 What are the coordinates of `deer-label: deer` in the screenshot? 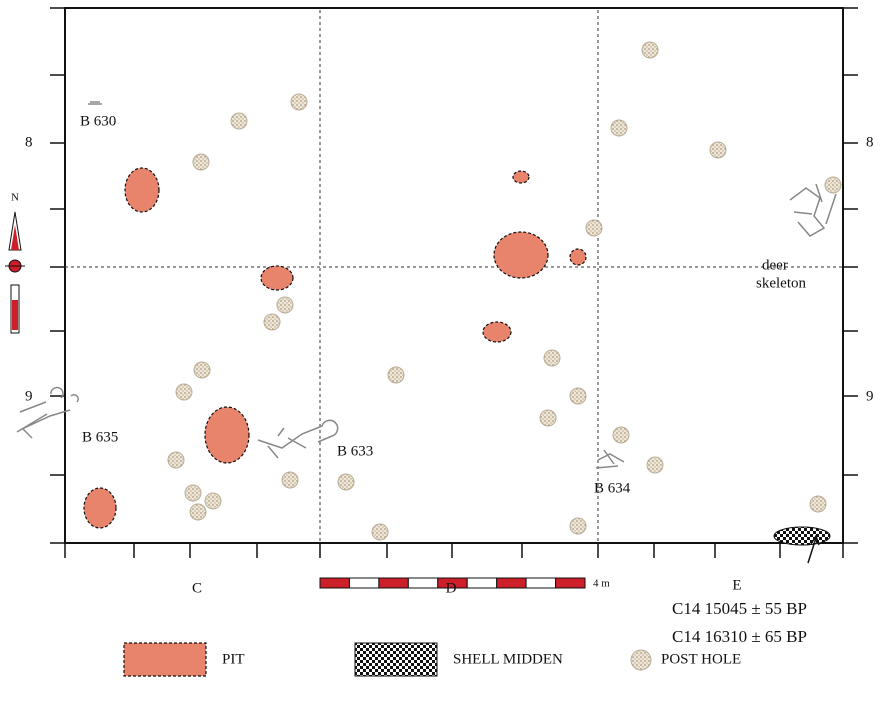 It's located at (775, 265).